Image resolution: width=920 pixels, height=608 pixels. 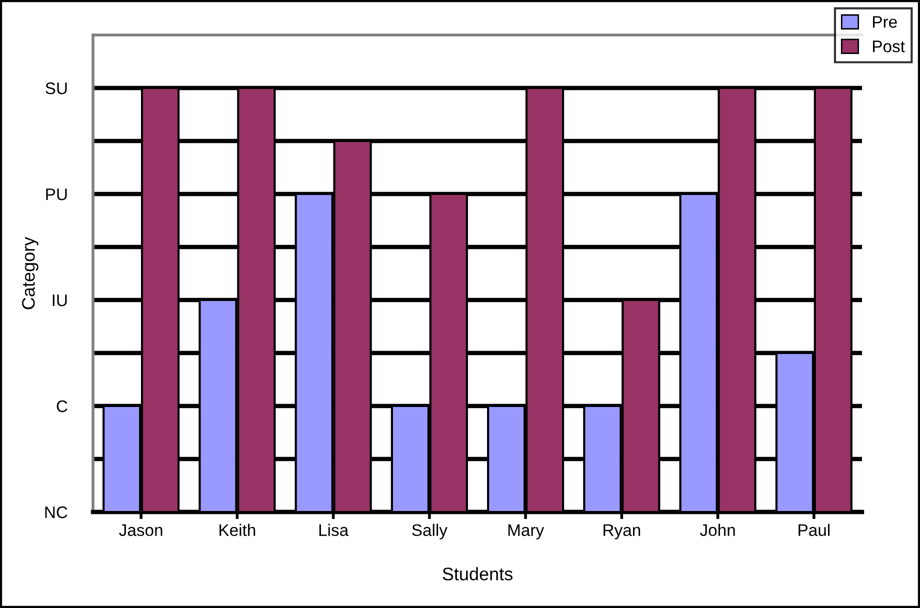 I want to click on x-tick-label: John, so click(x=717, y=530).